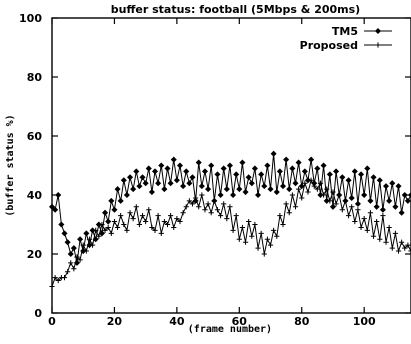  Describe the element at coordinates (378, 31) in the screenshot. I see `legend-marker` at that location.